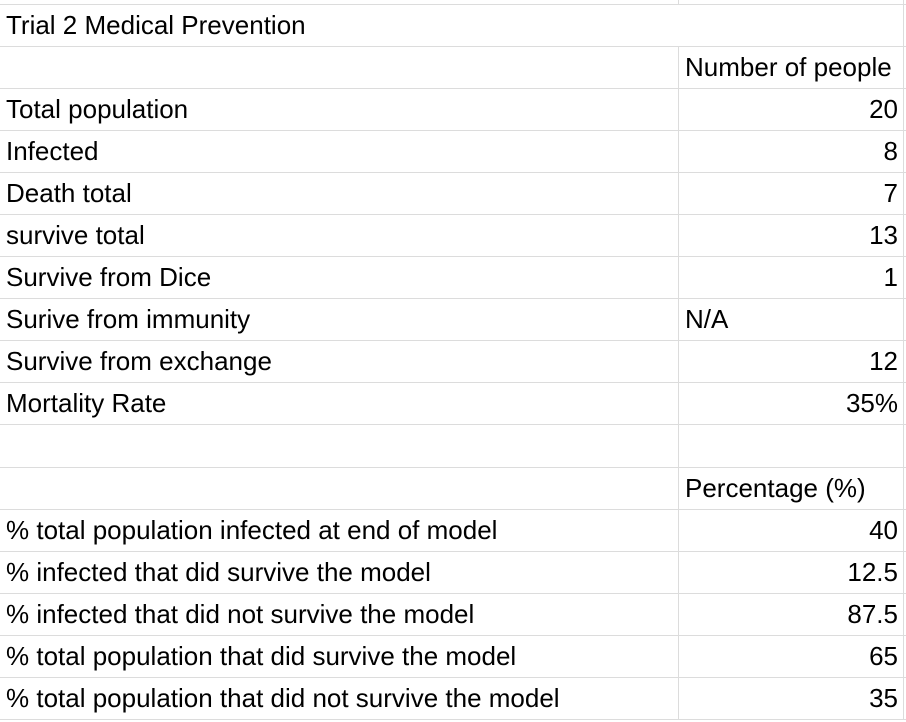  I want to click on table-row: Survive from Dice 1, so click(453, 278).